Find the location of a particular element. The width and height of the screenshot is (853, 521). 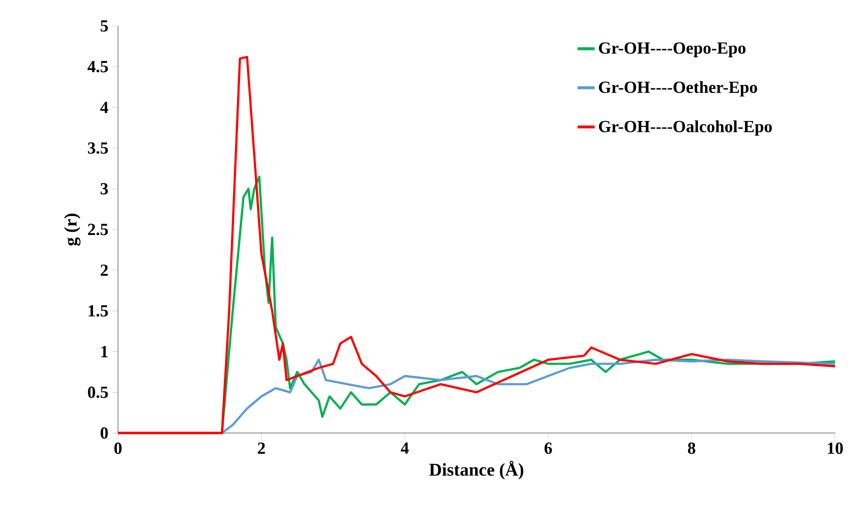

legend-label: Gr-OH----Oether-Epo is located at coordinates (678, 88).